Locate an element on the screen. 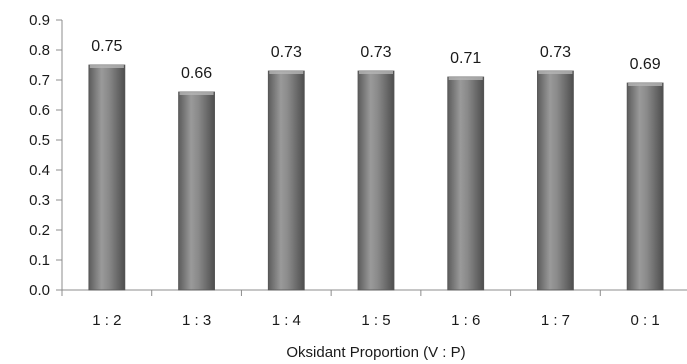 The image size is (687, 364). data-label: 0.75 is located at coordinates (106, 46).